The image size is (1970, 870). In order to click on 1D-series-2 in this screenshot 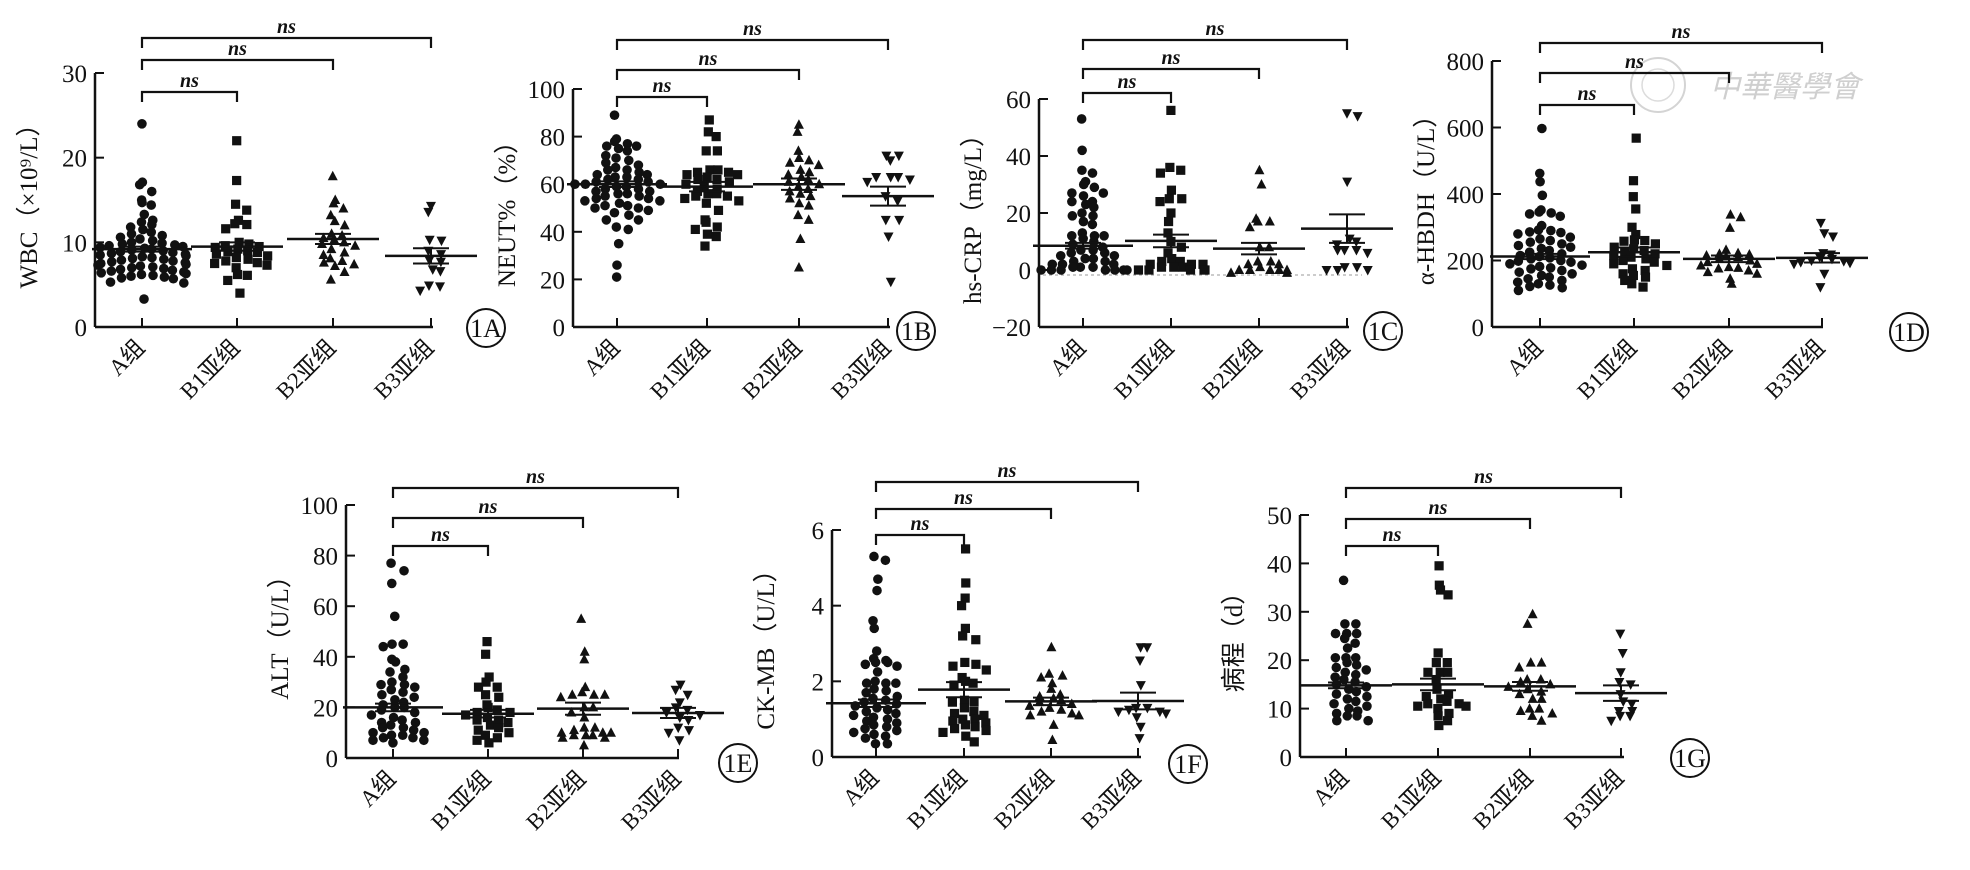, I will do `click(1729, 248)`.